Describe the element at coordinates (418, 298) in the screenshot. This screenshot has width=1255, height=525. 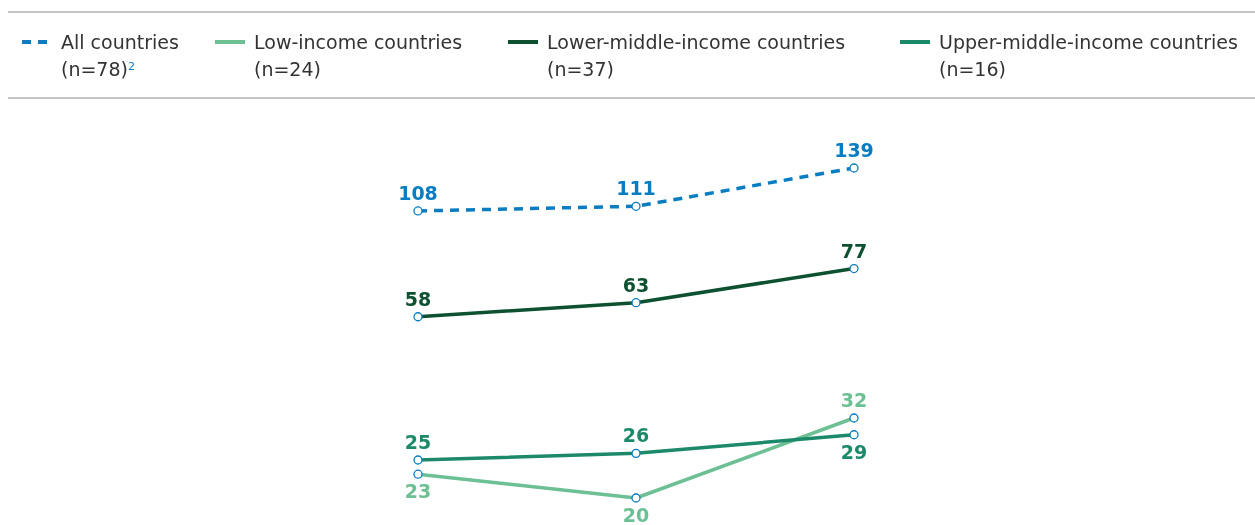
I see `data-label: 58` at that location.